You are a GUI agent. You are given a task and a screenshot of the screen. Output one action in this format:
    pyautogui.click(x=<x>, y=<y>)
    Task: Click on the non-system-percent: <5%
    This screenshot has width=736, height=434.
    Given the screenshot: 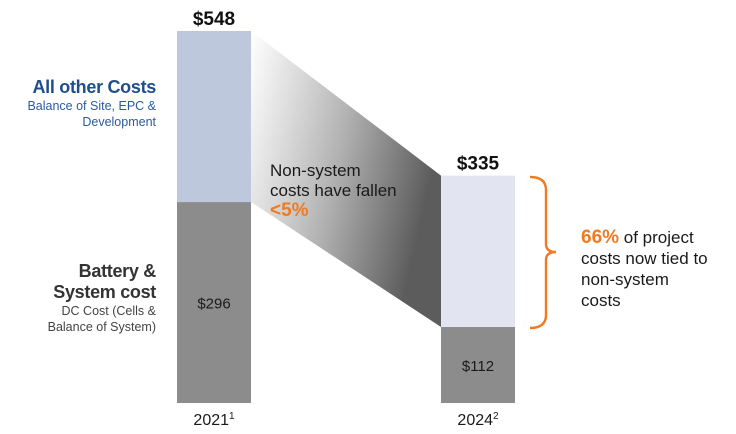 What is the action you would take?
    pyautogui.click(x=289, y=210)
    